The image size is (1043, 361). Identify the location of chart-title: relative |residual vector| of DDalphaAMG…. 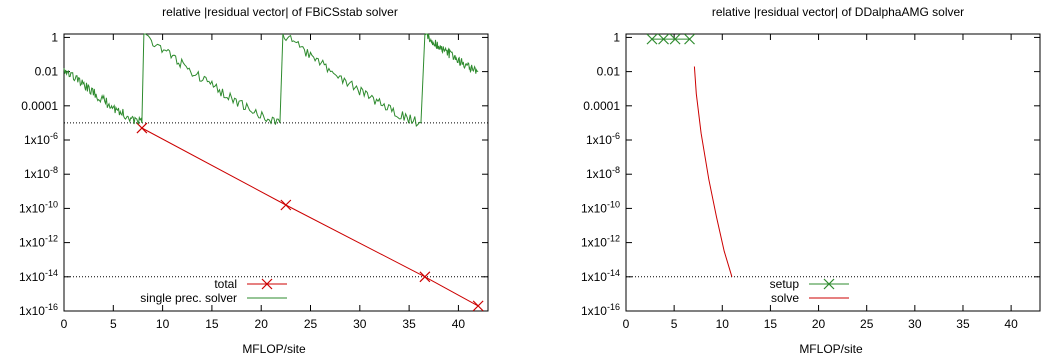
(838, 12).